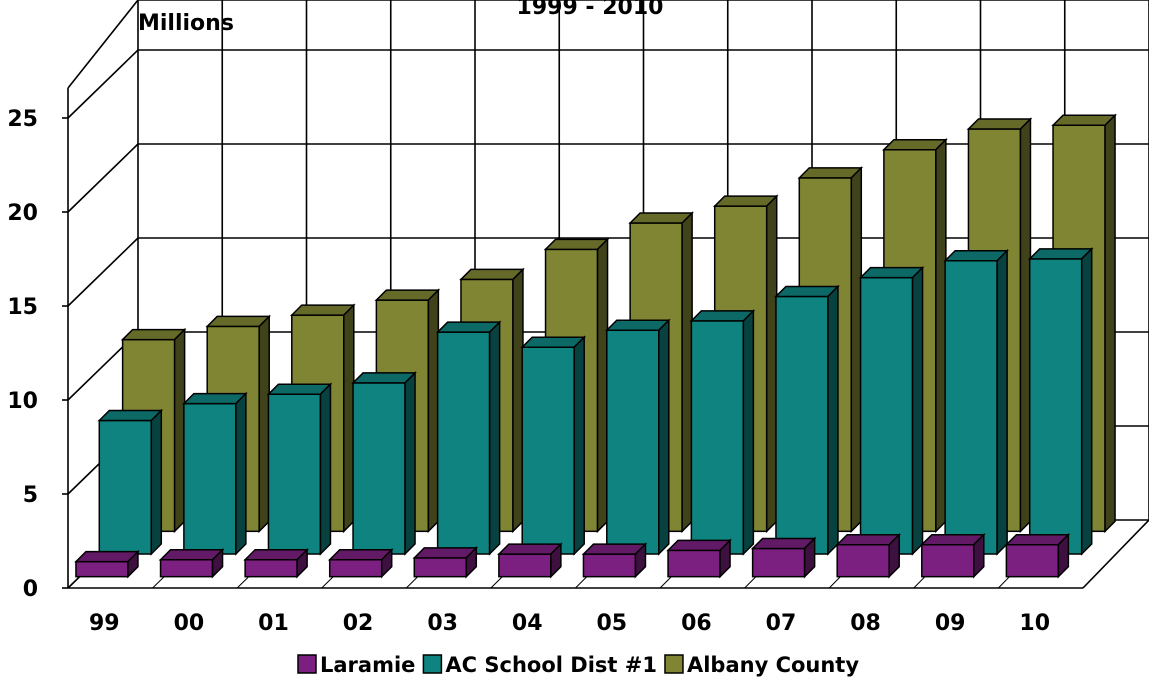 The image size is (1149, 685). Describe the element at coordinates (22, 213) in the screenshot. I see `y-tick-label: 20` at that location.